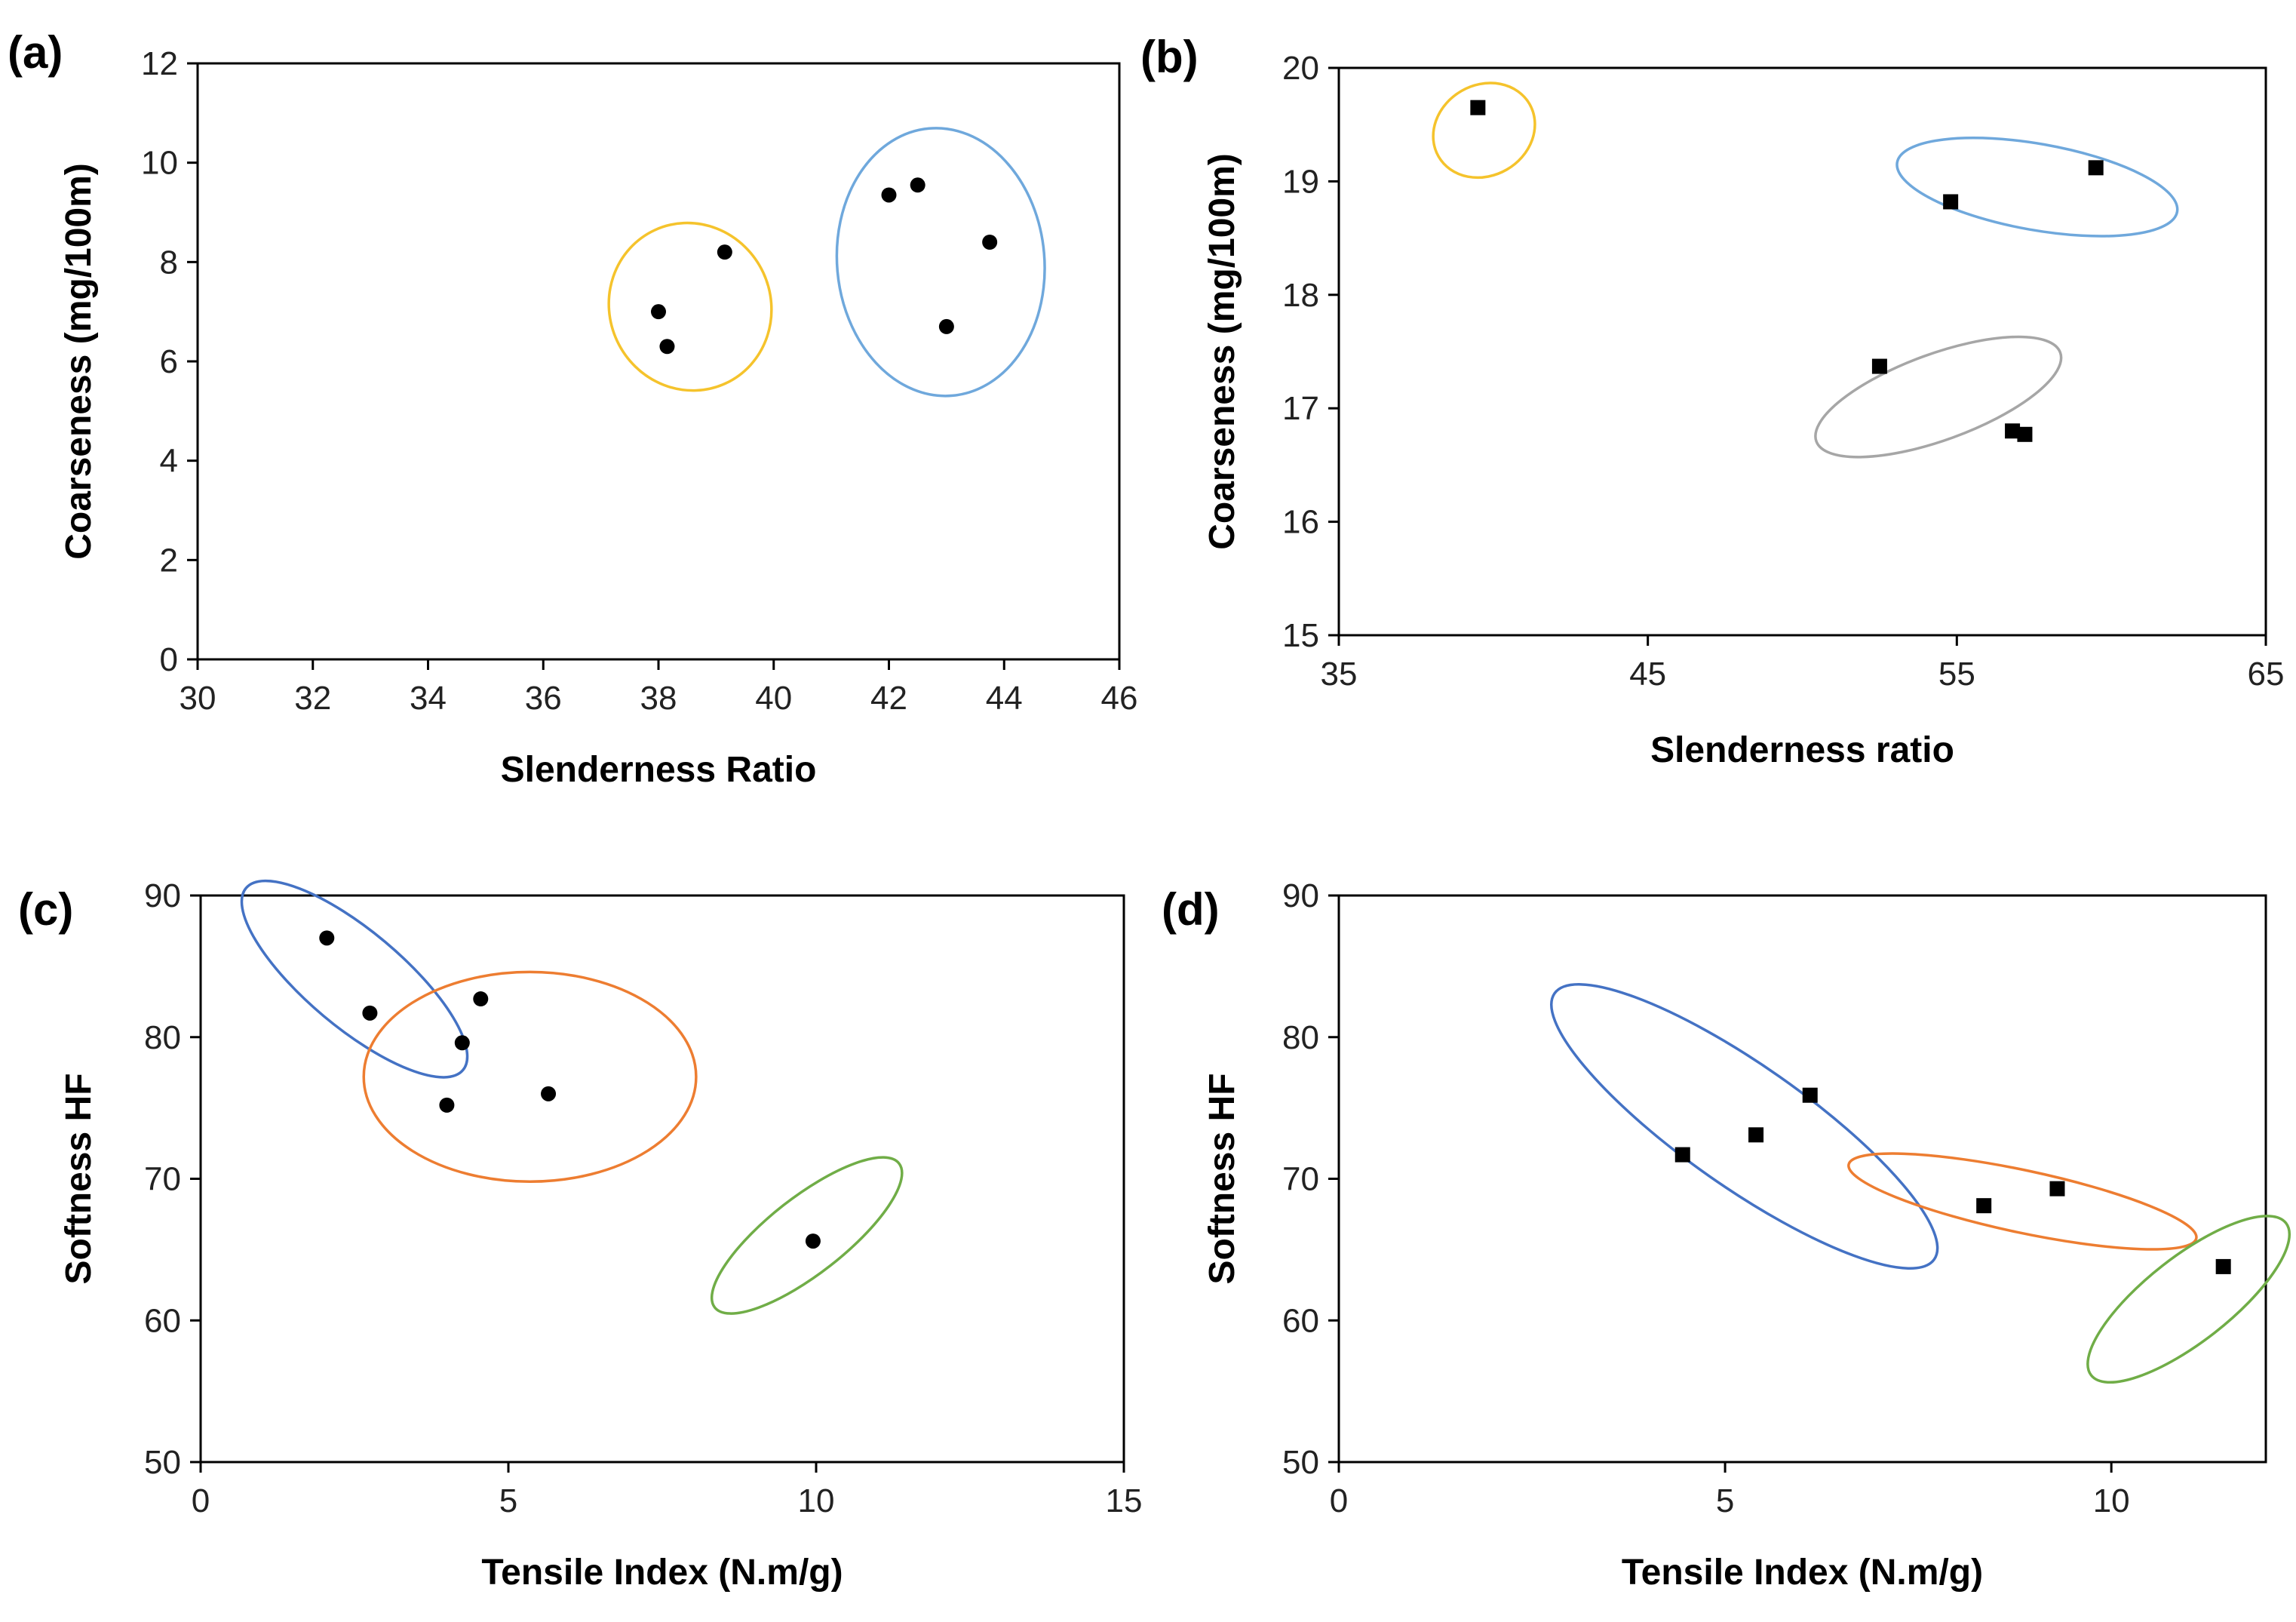 Image resolution: width=2296 pixels, height=1622 pixels. I want to click on x-axis-title: Slenderness ratio, so click(1802, 750).